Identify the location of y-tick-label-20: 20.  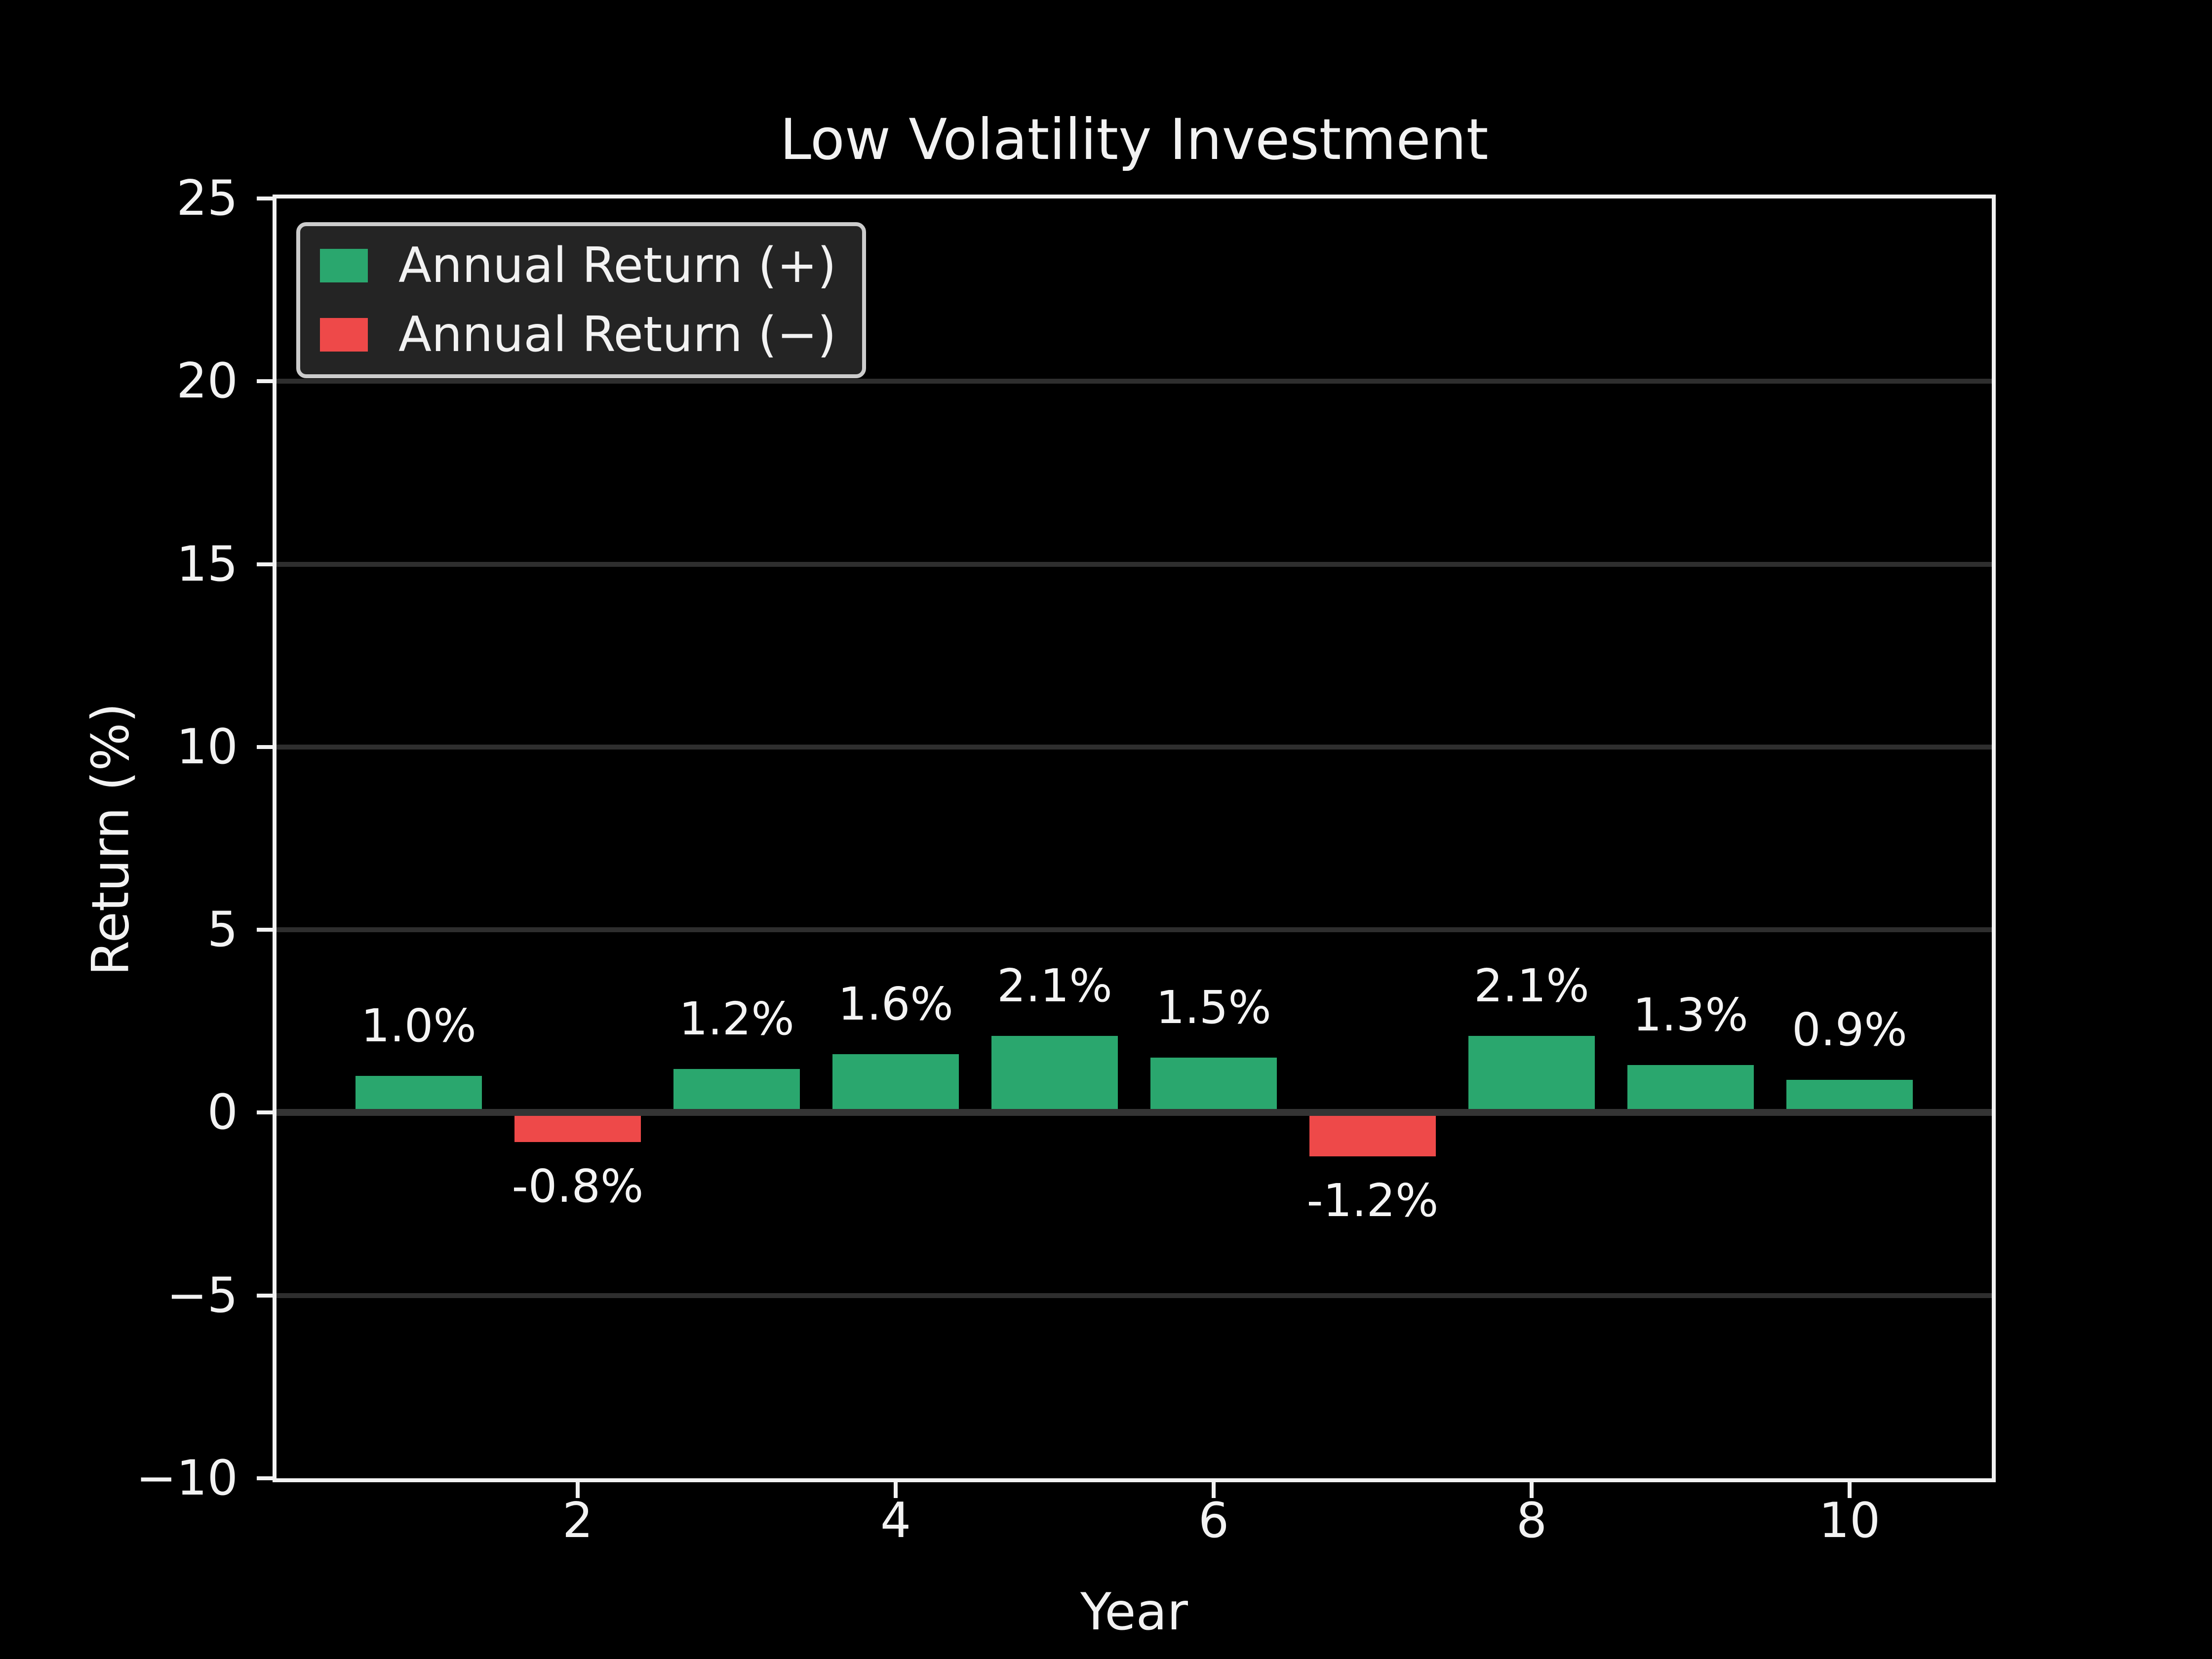
(207, 382).